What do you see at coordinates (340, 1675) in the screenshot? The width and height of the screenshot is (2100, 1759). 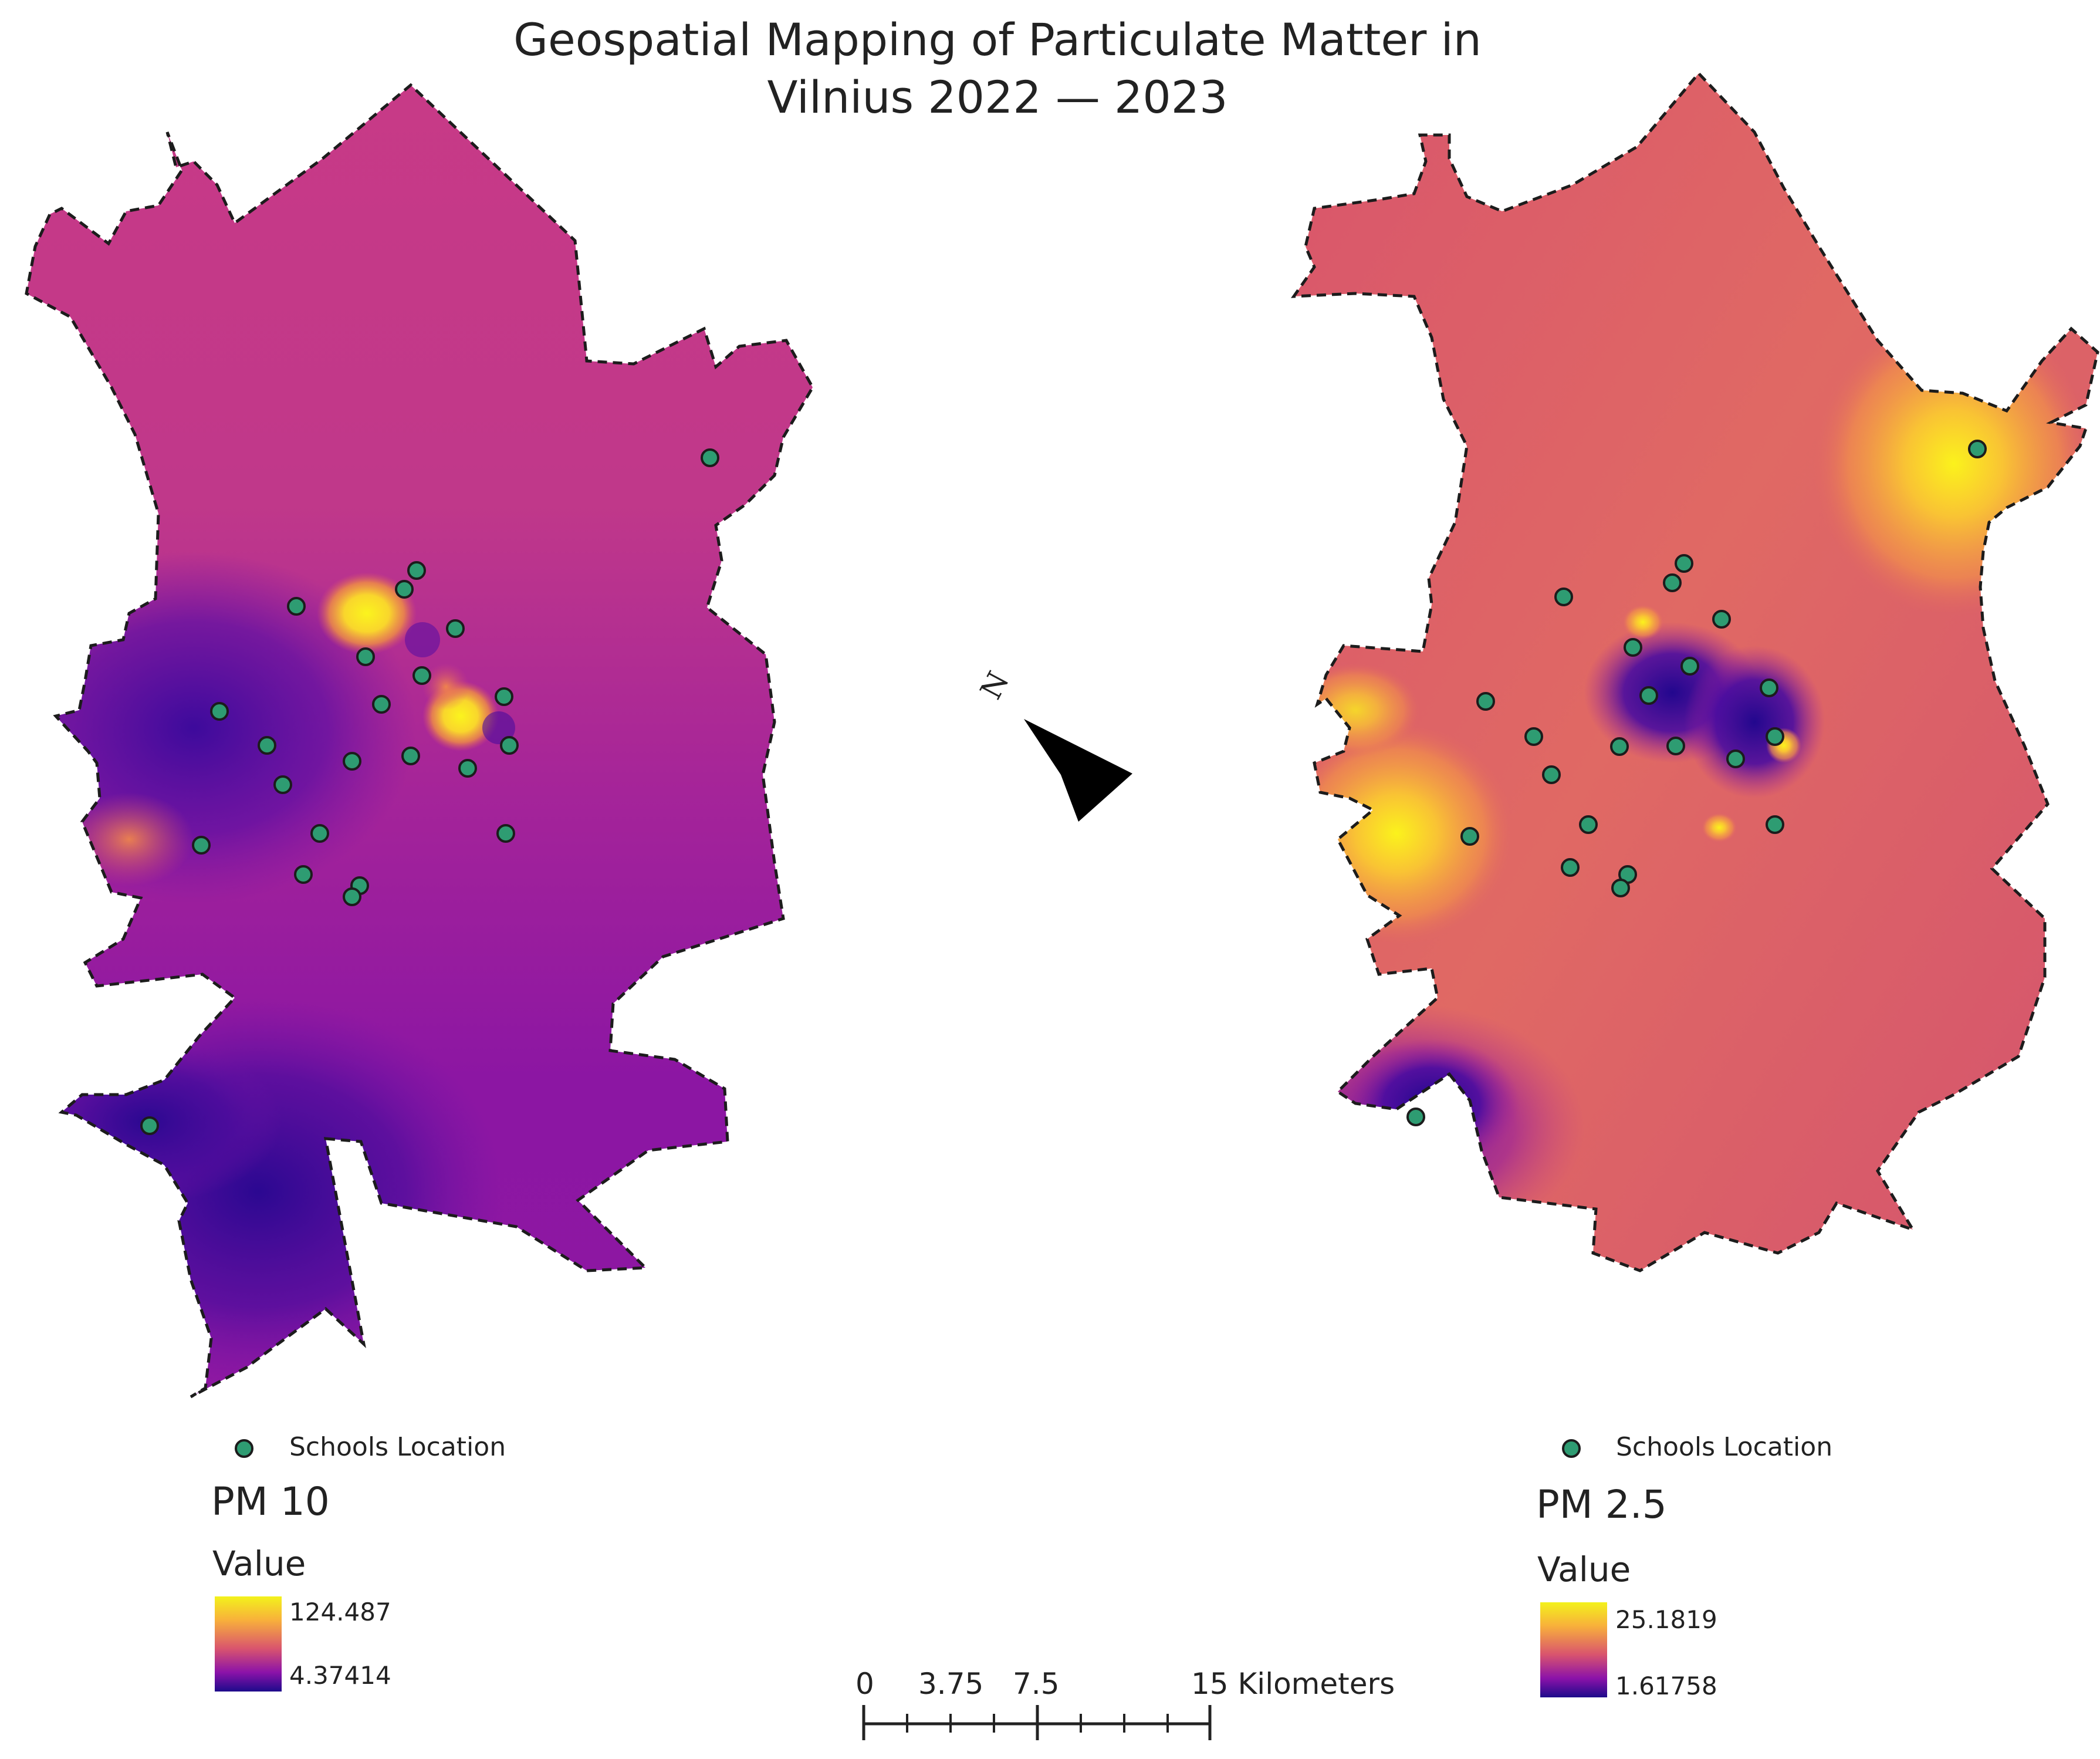 I see `pm10-legend-min: 4.37414` at bounding box center [340, 1675].